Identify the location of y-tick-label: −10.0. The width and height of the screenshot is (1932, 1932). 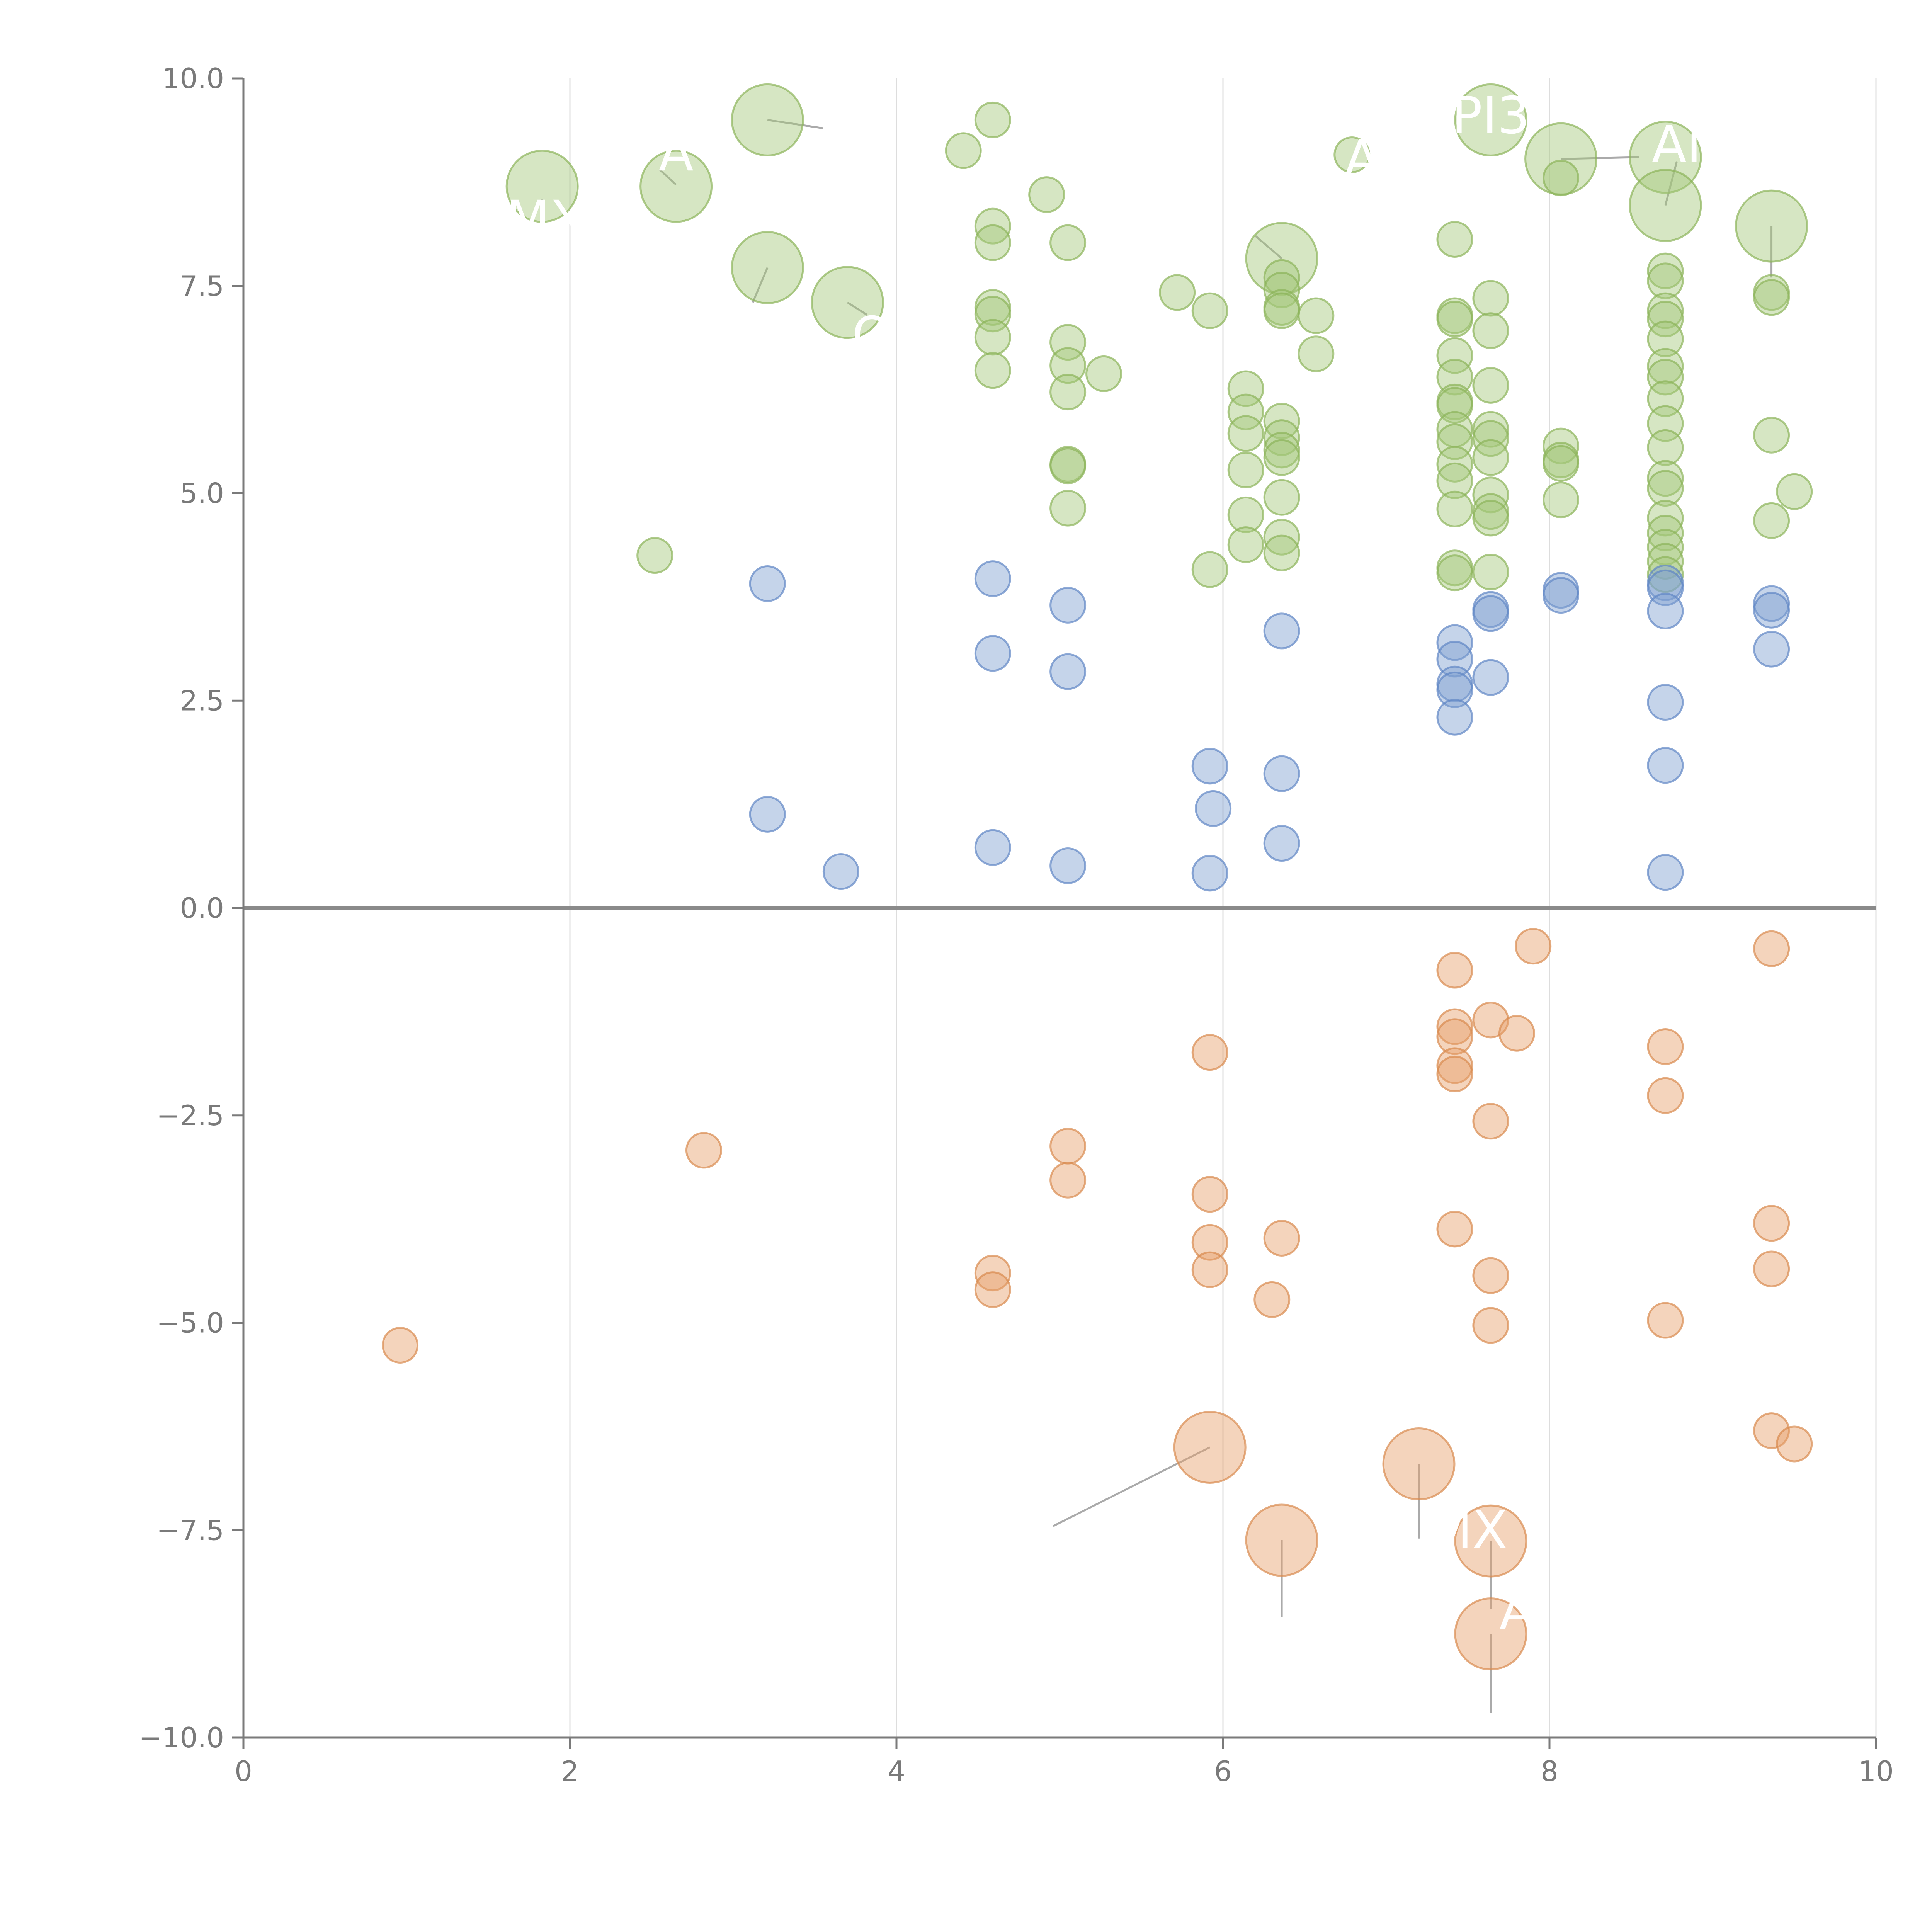
(182, 1738).